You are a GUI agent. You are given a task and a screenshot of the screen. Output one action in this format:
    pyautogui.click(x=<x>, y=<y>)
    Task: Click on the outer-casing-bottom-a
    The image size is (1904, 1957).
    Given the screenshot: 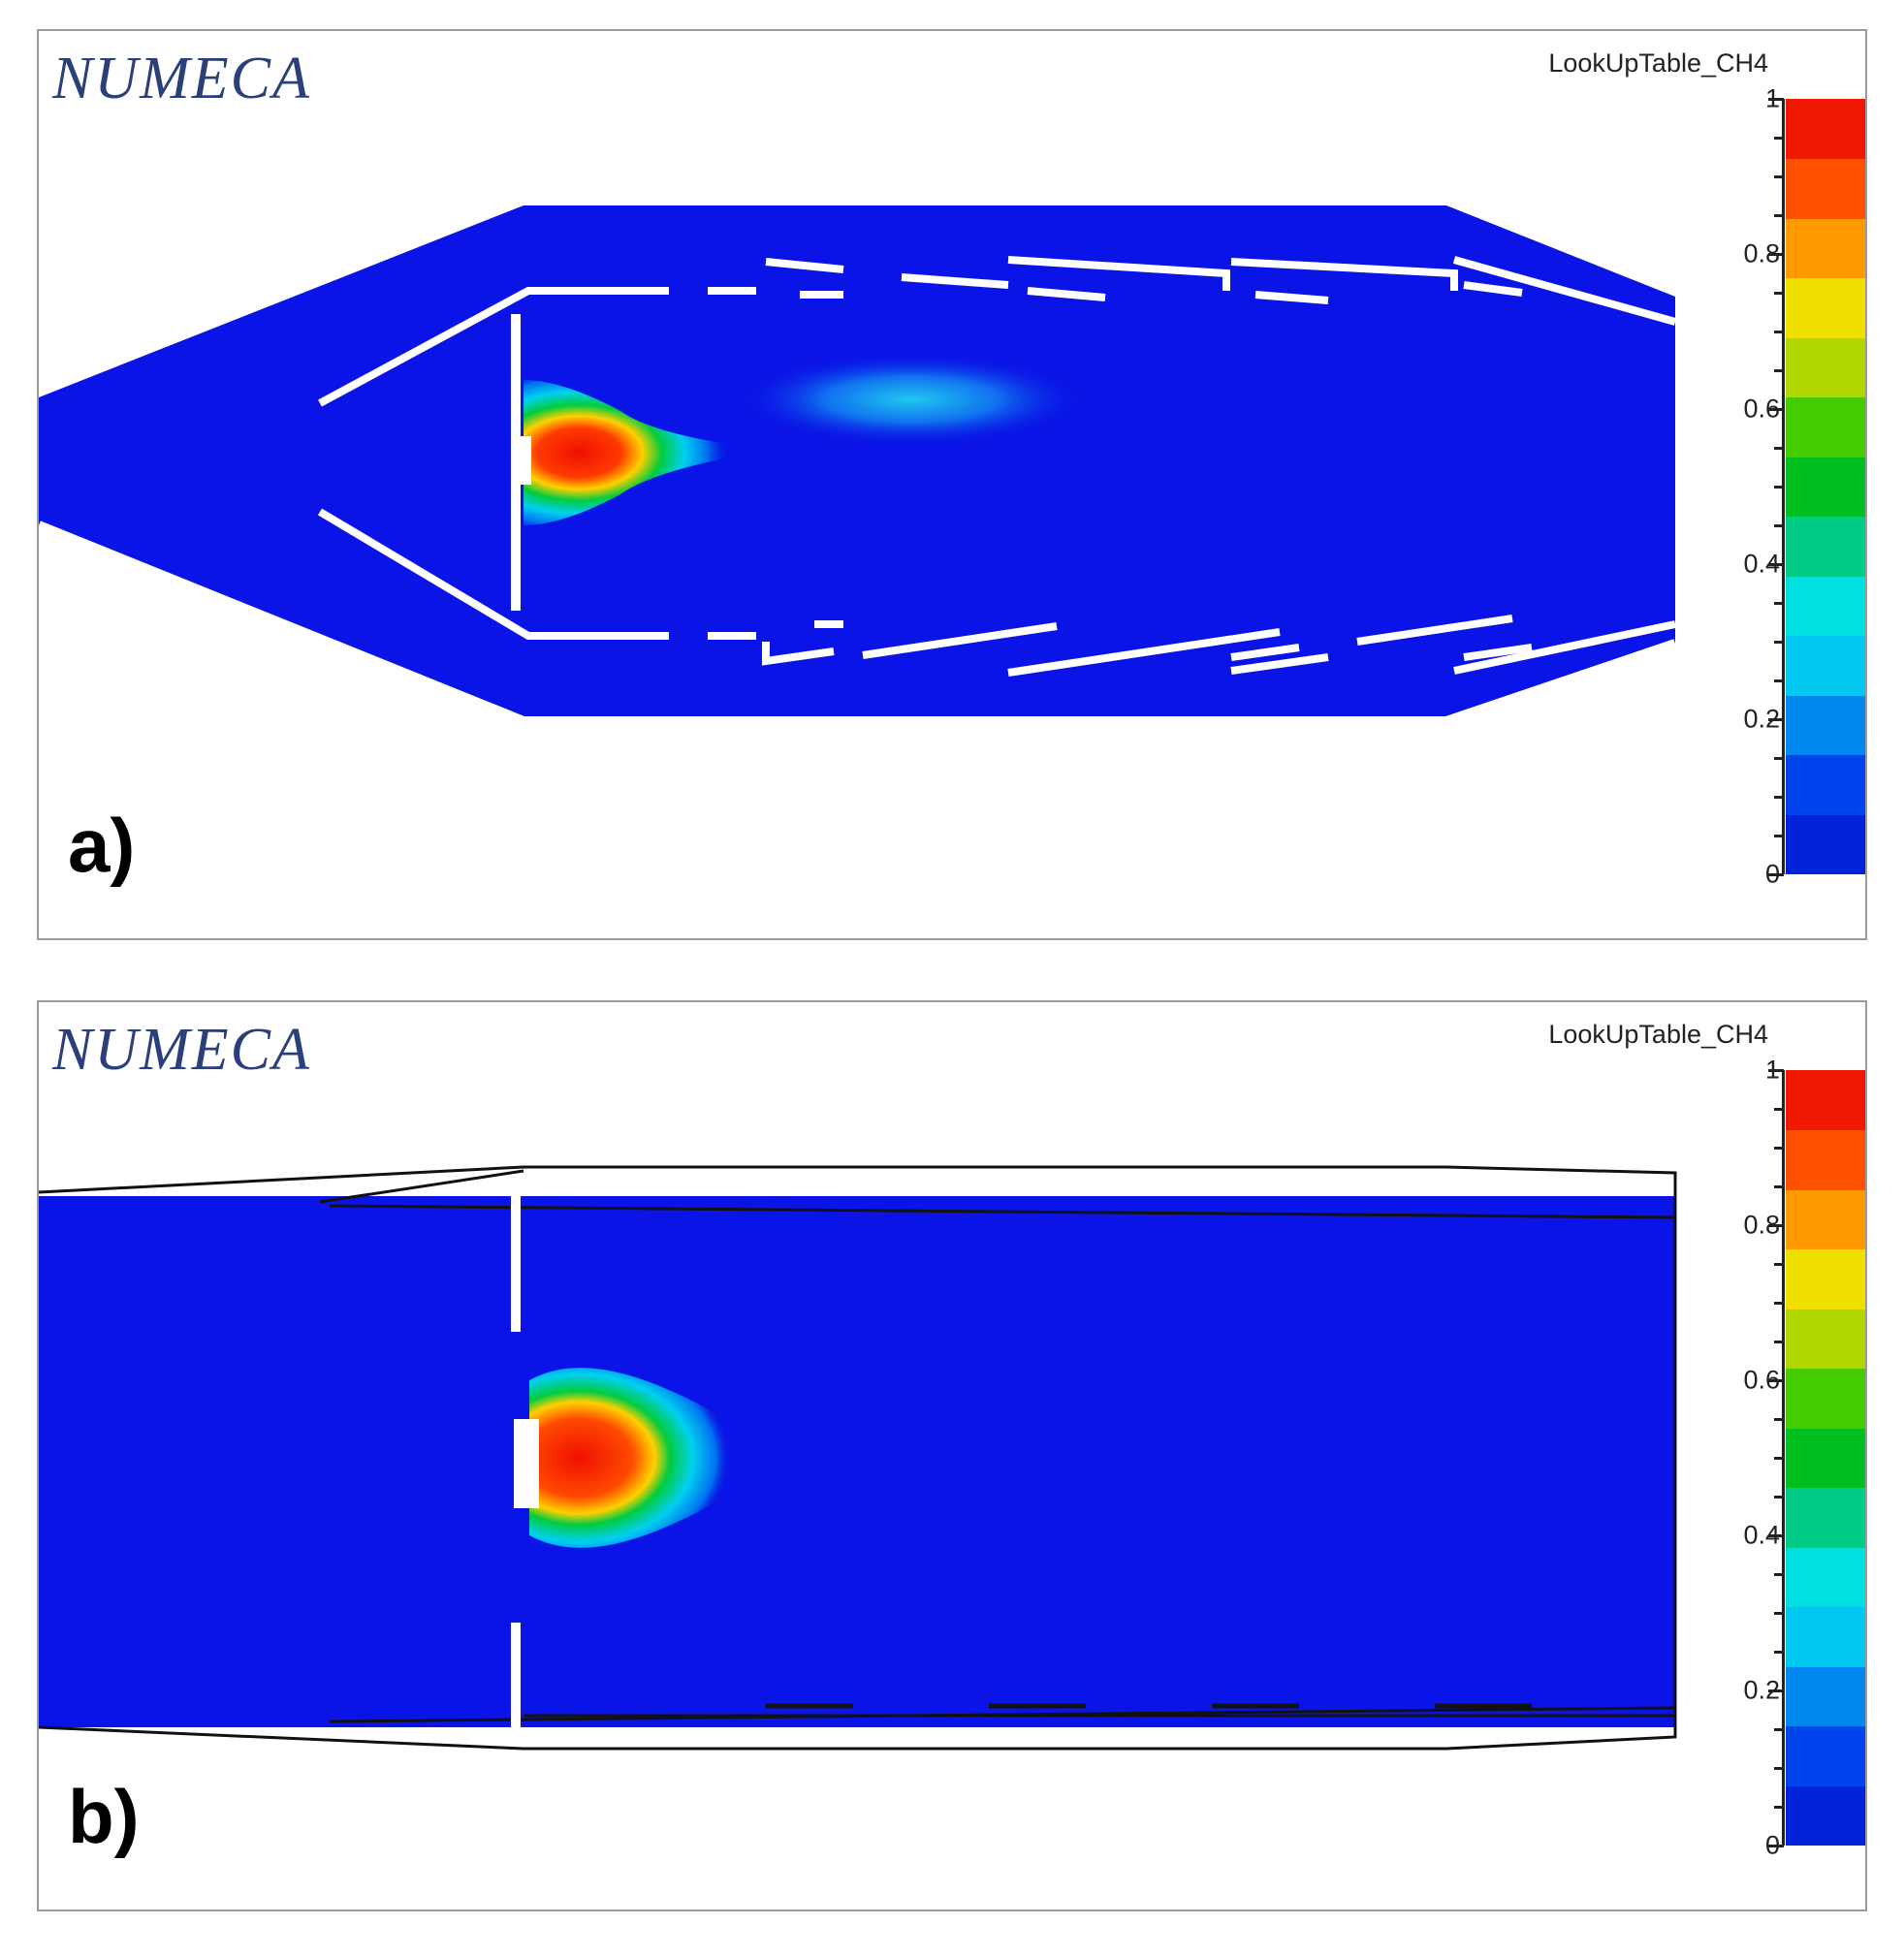 What is the action you would take?
    pyautogui.click(x=858, y=624)
    